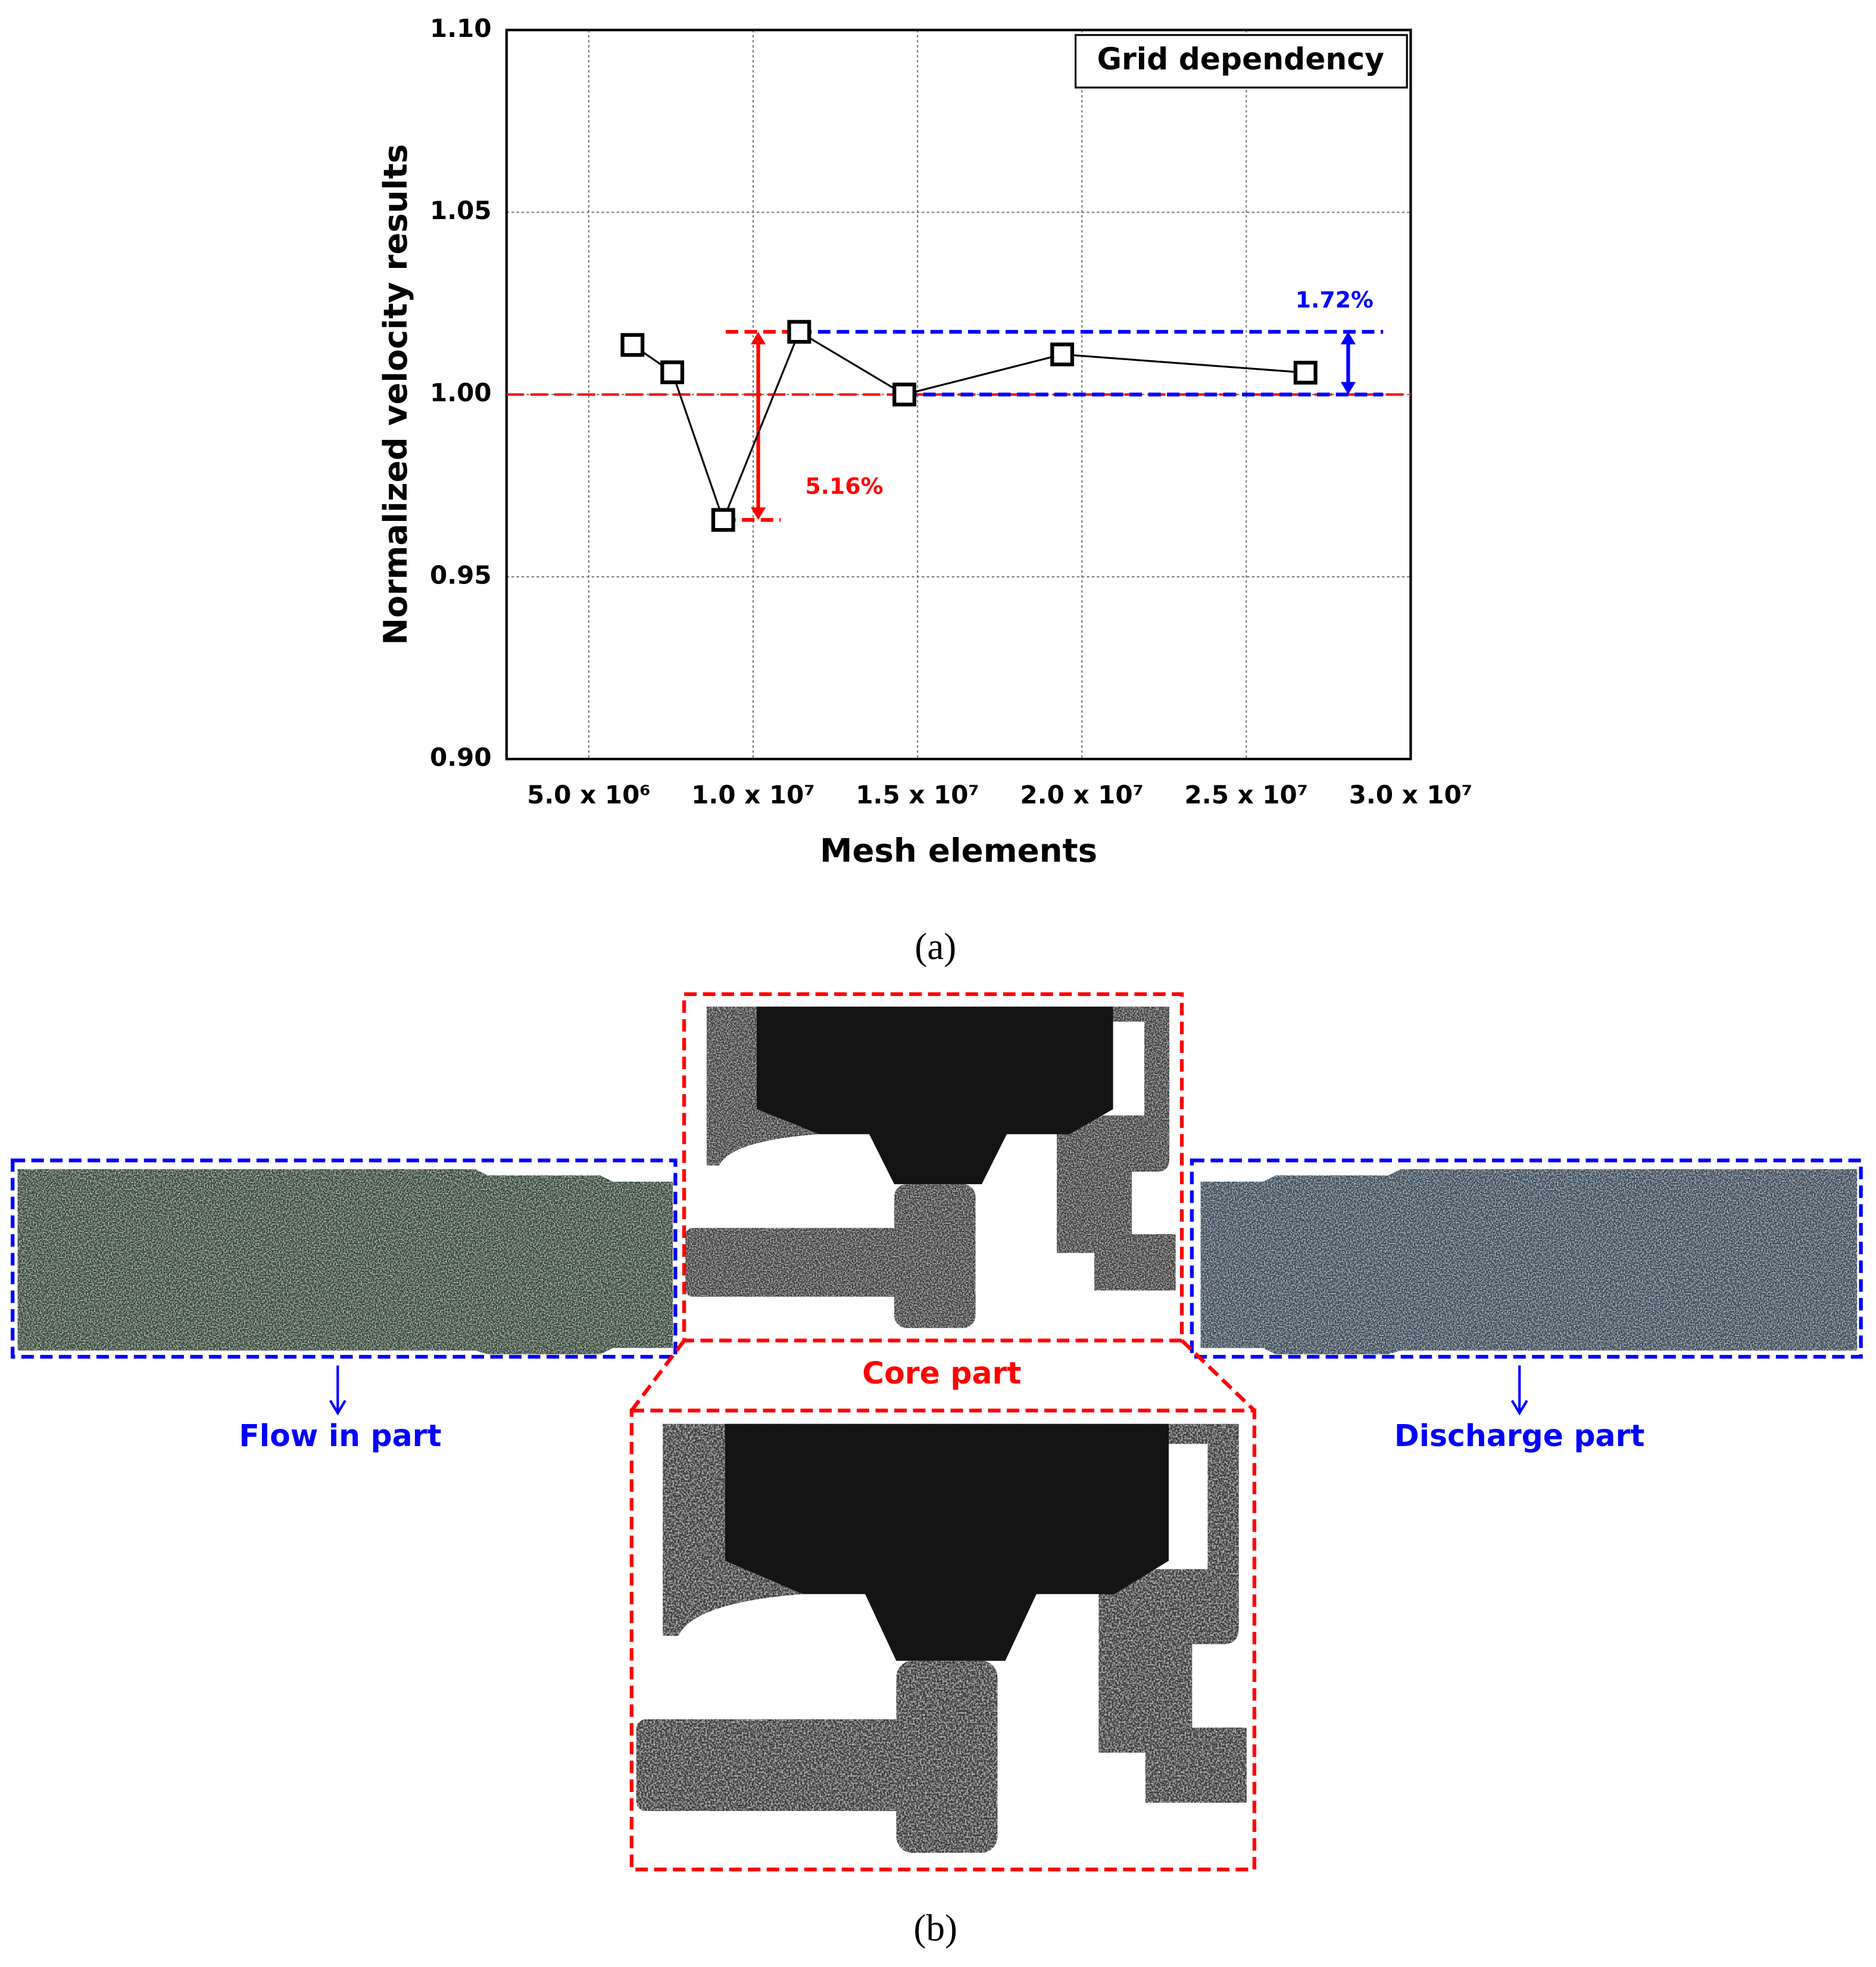 The width and height of the screenshot is (1876, 1967). Describe the element at coordinates (1529, 1261) in the screenshot. I see `outlet-mesh` at that location.